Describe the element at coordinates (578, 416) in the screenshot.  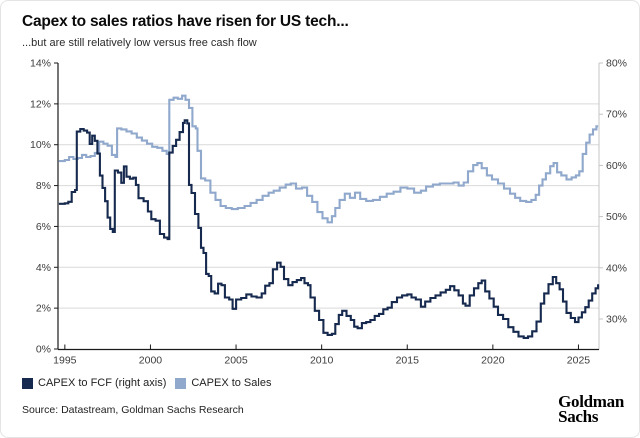
I see `logo-line-2: Sachs` at that location.